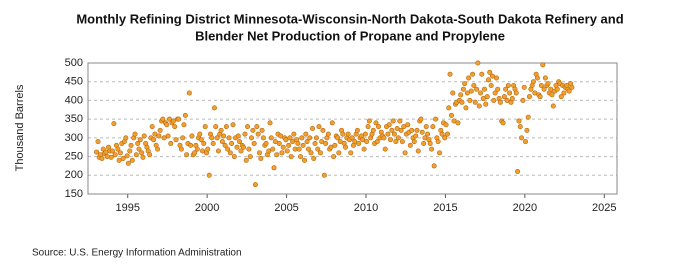  What do you see at coordinates (525, 208) in the screenshot?
I see `x-tick-label: 2020` at bounding box center [525, 208].